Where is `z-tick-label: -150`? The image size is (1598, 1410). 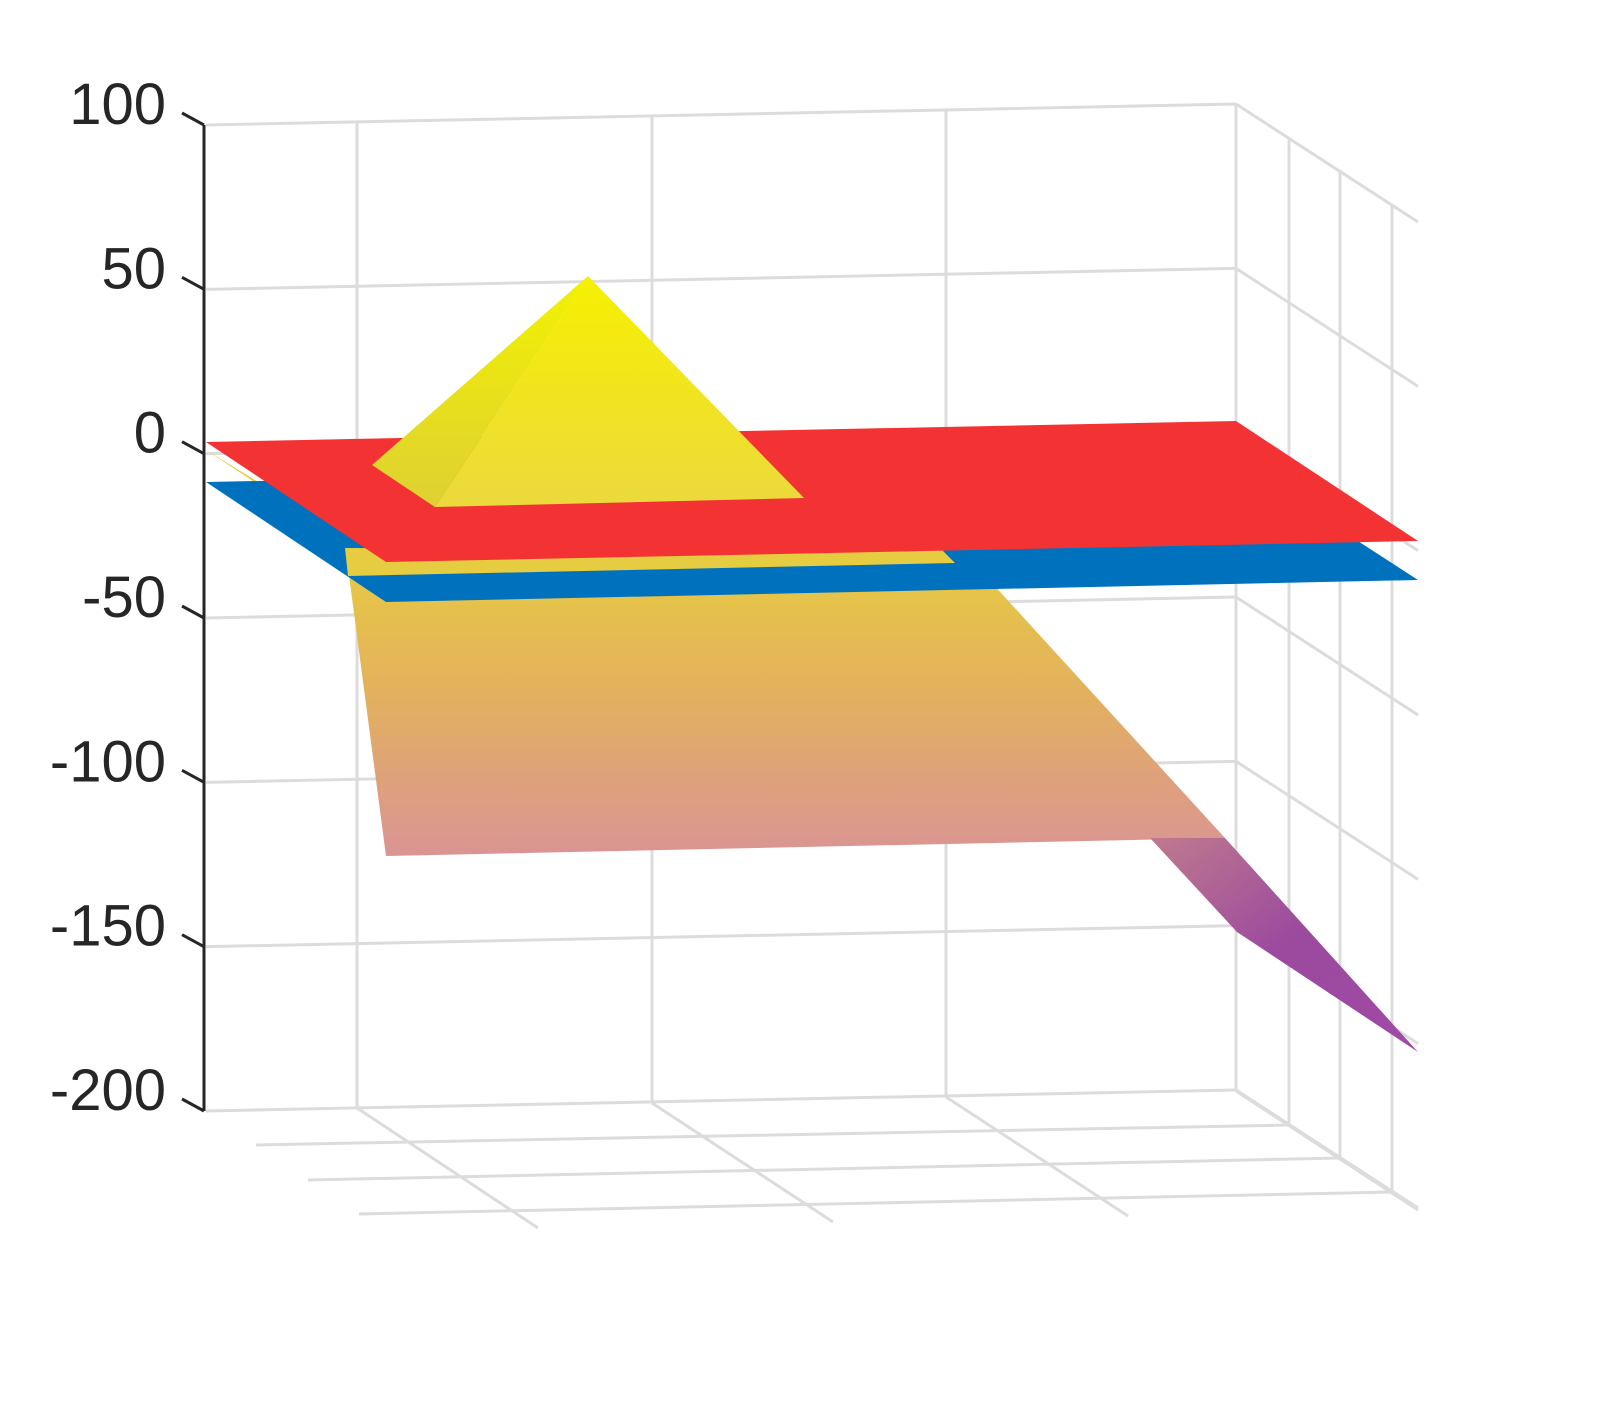 z-tick-label: -150 is located at coordinates (108, 926).